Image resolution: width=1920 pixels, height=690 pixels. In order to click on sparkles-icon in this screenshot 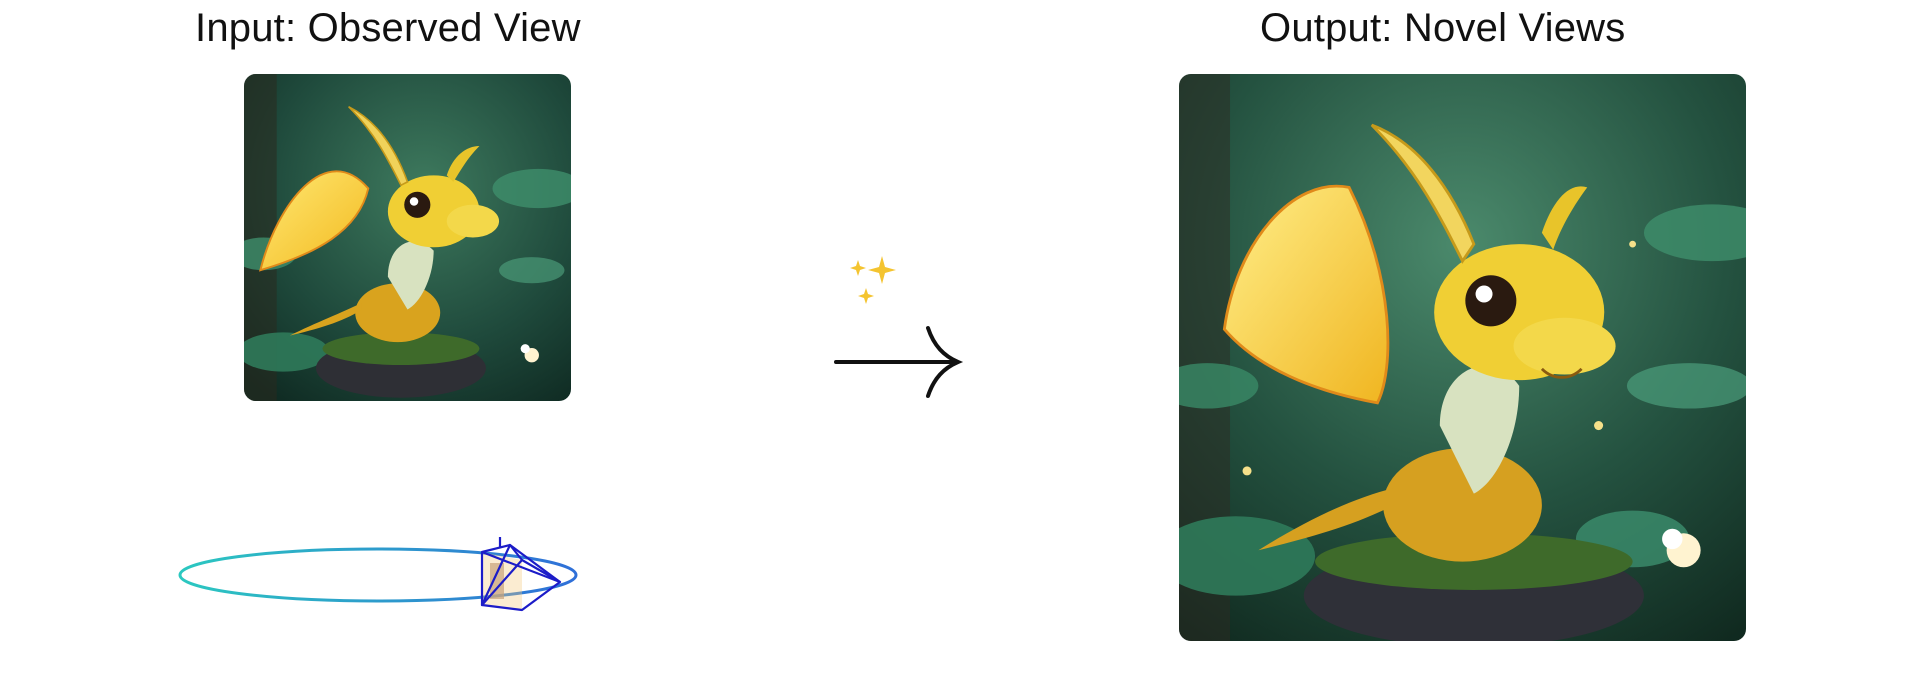, I will do `click(873, 280)`.